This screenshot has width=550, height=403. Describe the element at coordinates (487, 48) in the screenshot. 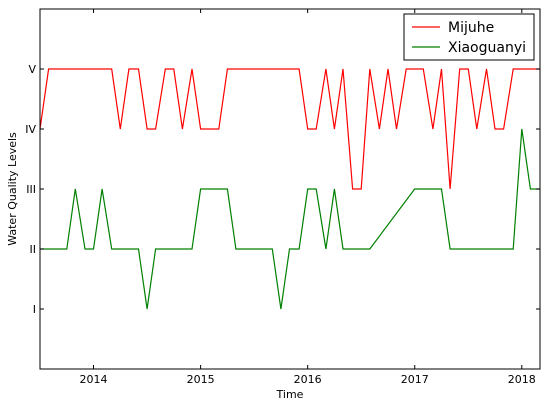

I see `legend-label-xiaoguanyi: Xiaoguanyi` at that location.